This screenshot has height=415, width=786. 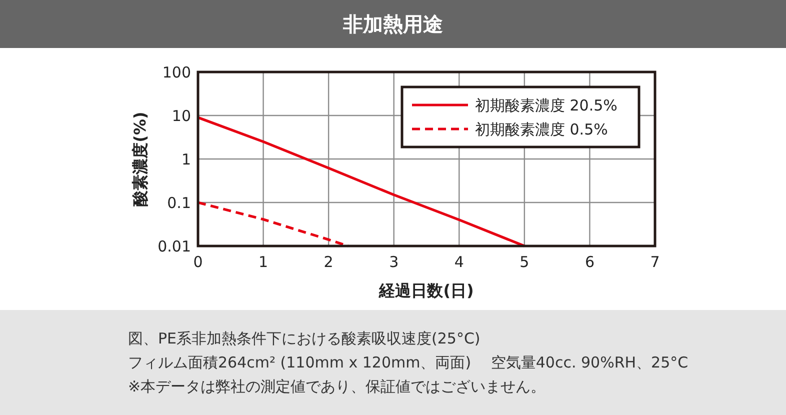 What do you see at coordinates (459, 262) in the screenshot?
I see `x-tick-label: 4` at bounding box center [459, 262].